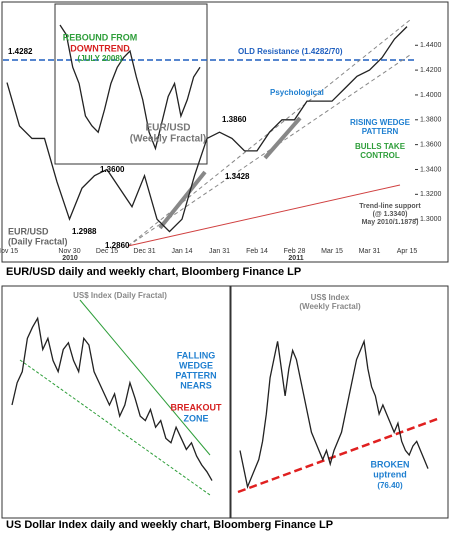 This screenshot has width=452, height=533. Describe the element at coordinates (100, 58) in the screenshot. I see `annotation: (JULY 2008)` at that location.